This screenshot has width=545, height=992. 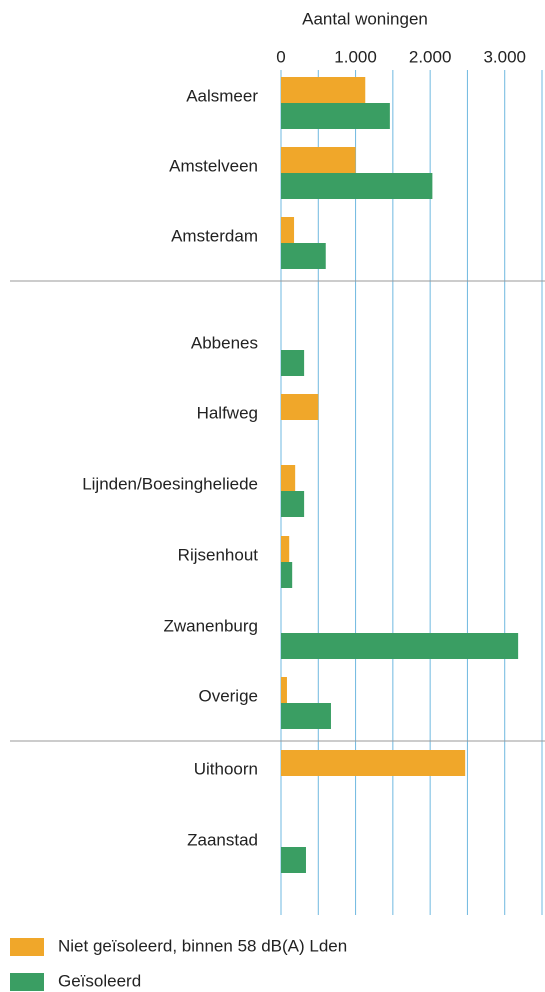 What do you see at coordinates (99, 980) in the screenshot?
I see `legend-label: Geïsoleerd` at bounding box center [99, 980].